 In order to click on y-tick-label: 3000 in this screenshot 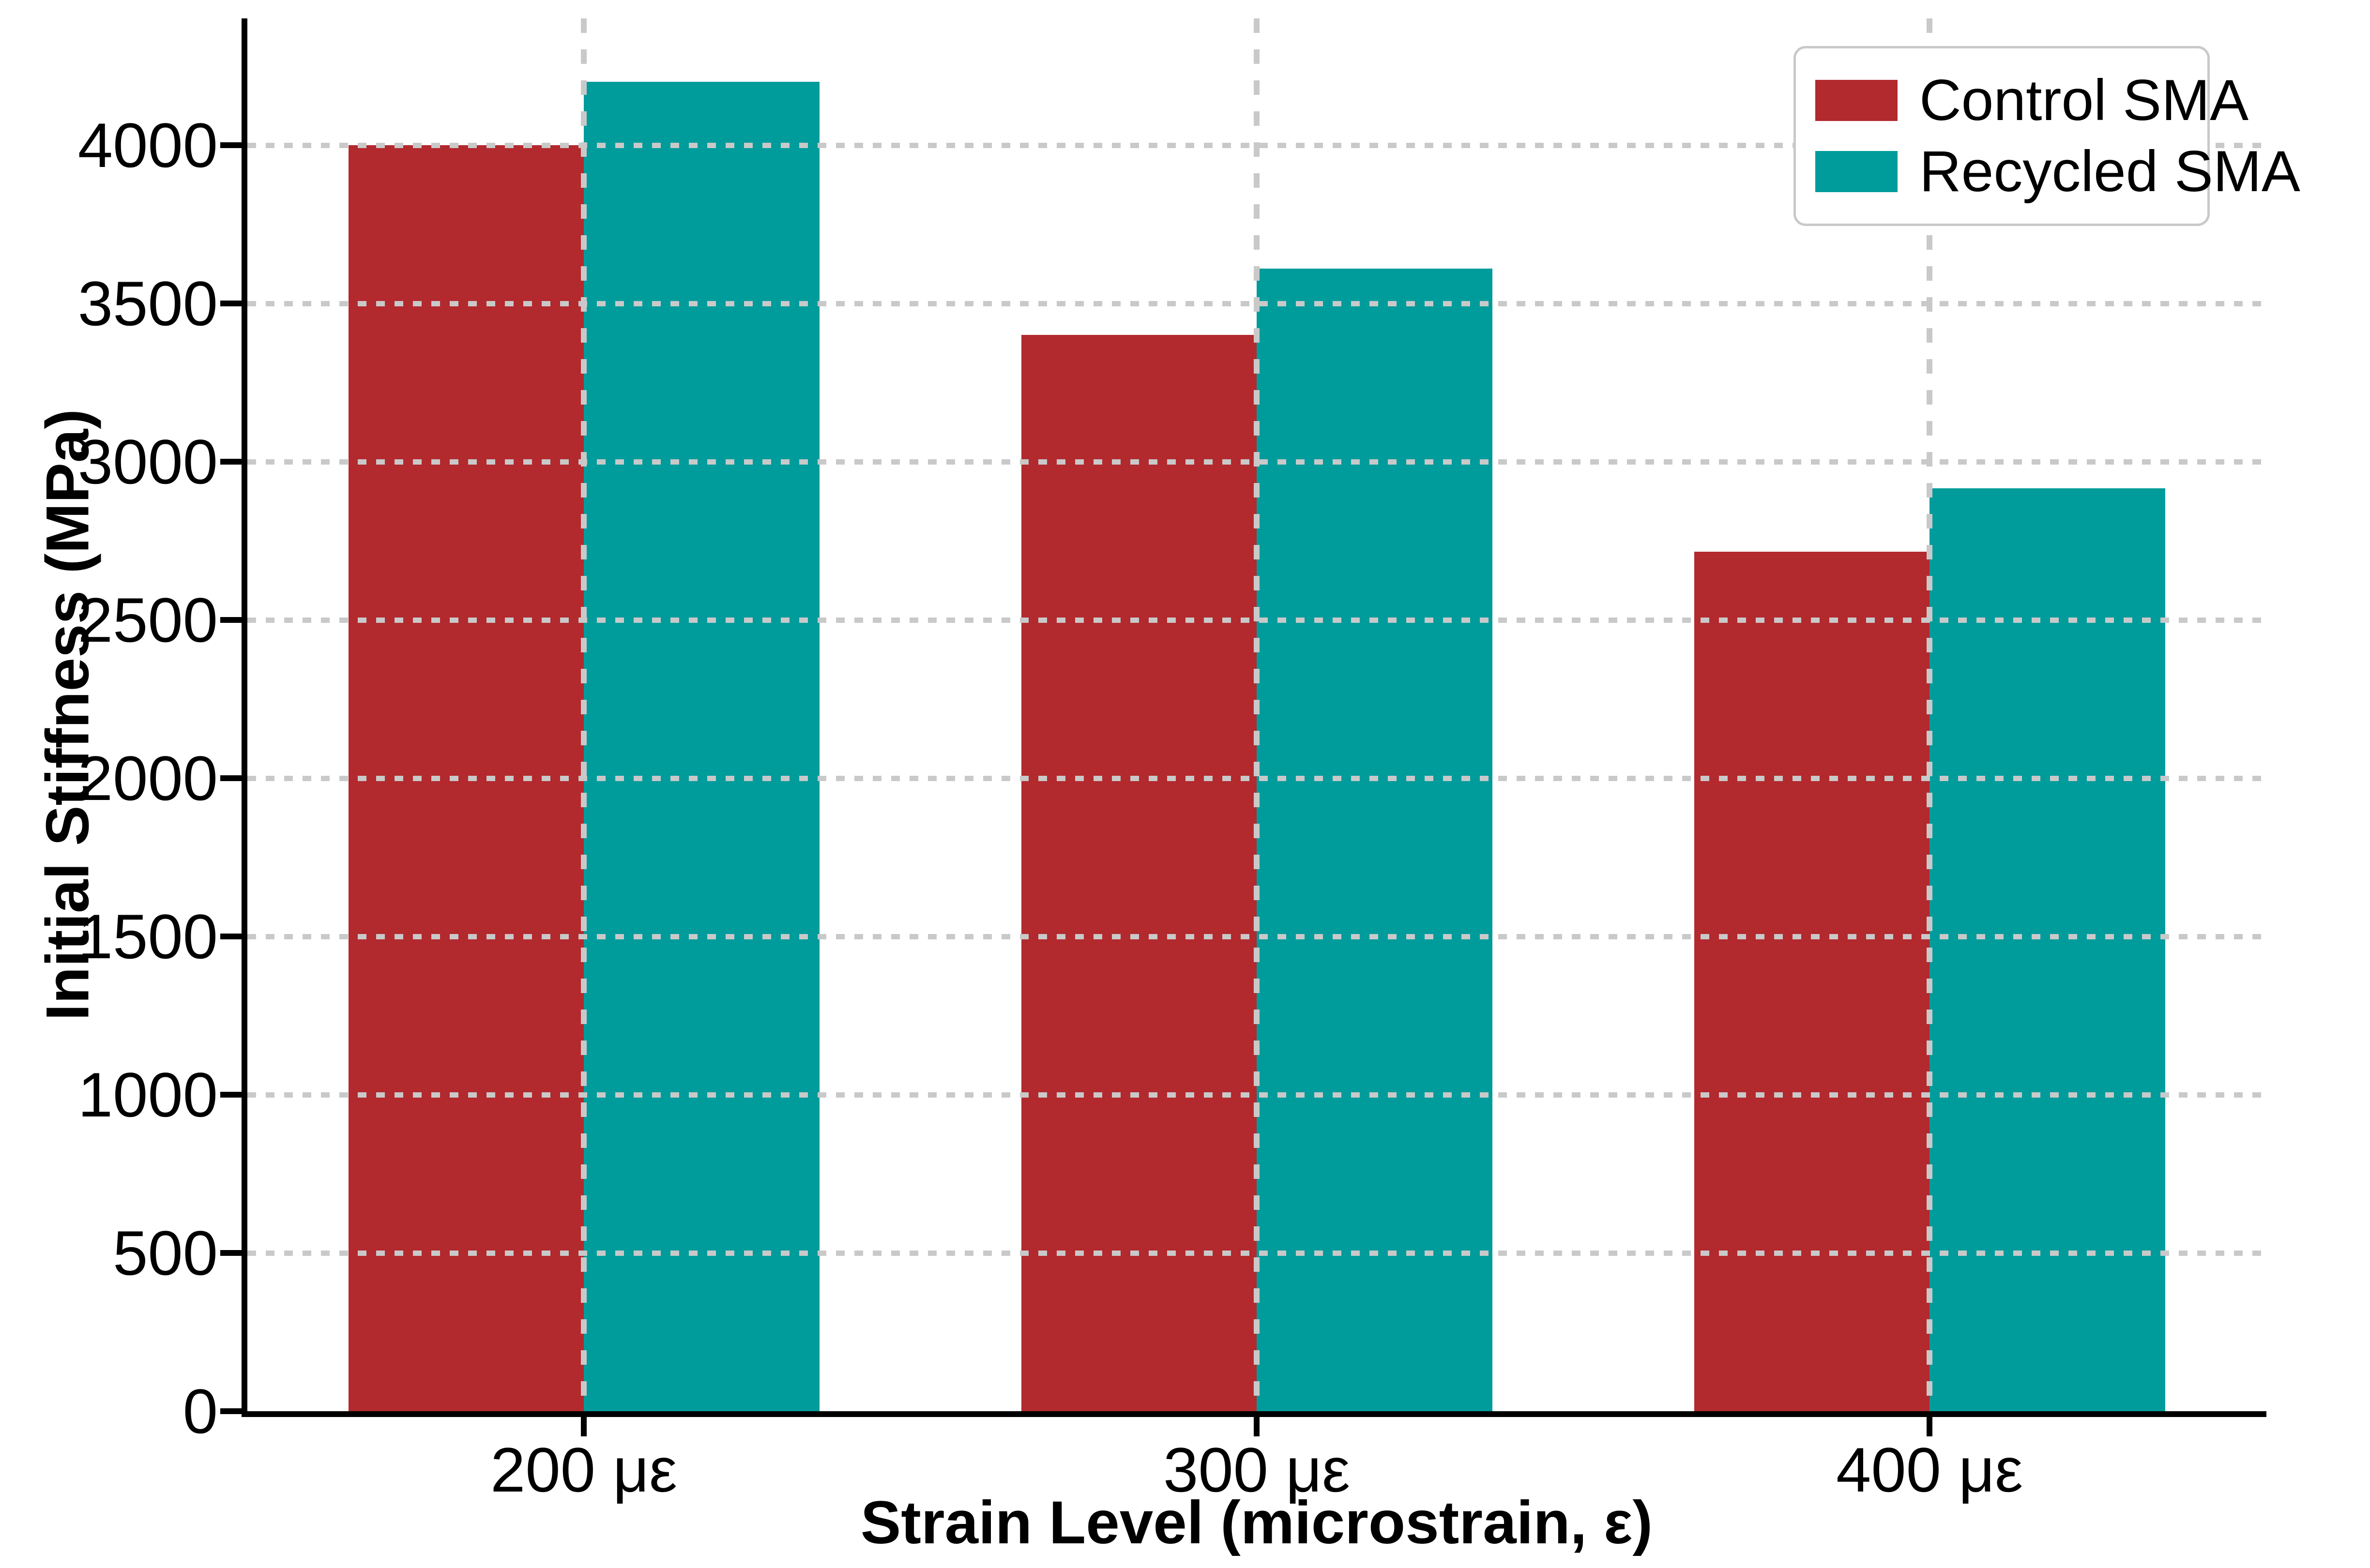, I will do `click(147, 461)`.